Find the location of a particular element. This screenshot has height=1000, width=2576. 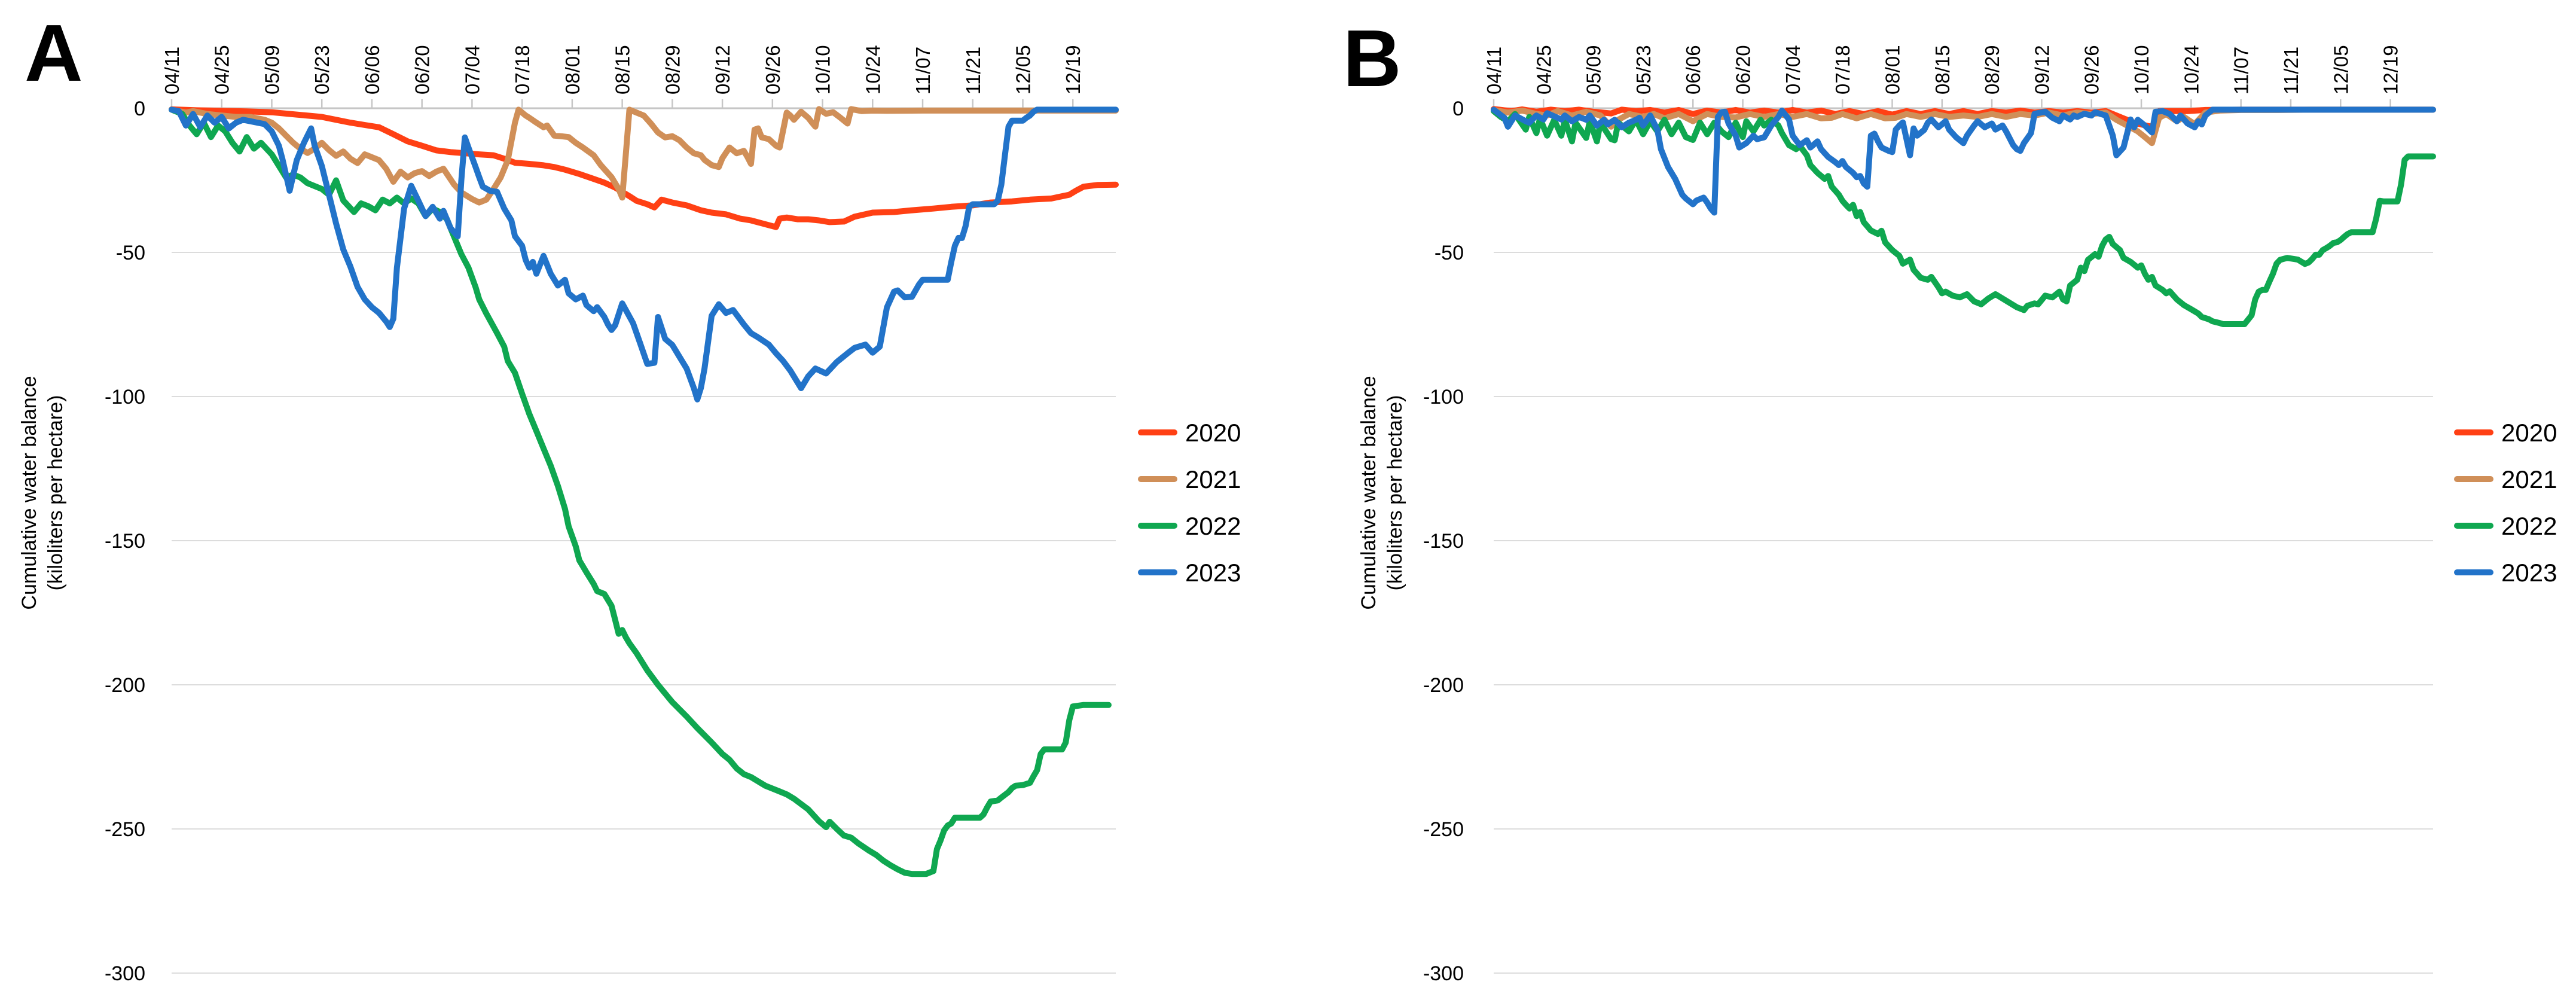

series-2022-line is located at coordinates (1964, 217).